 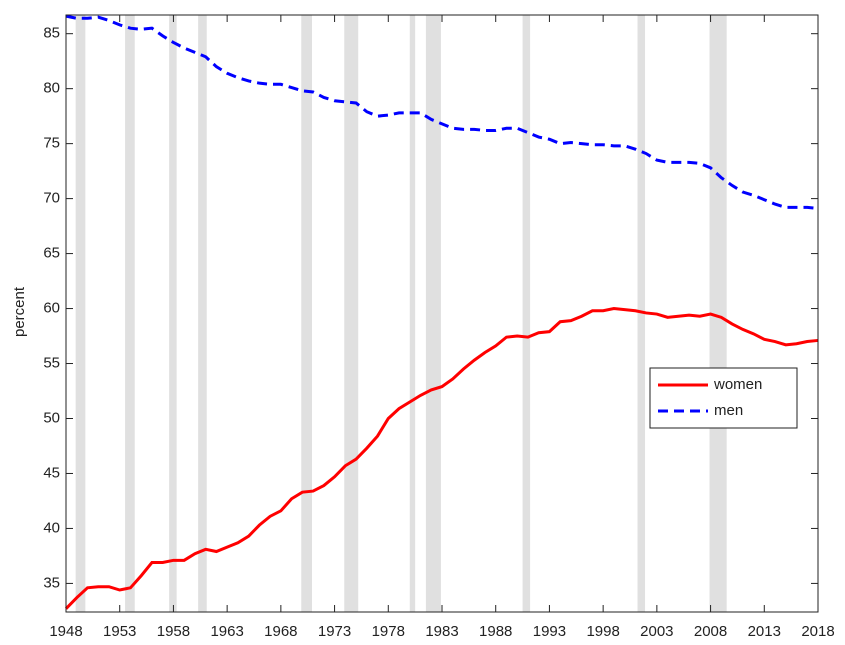 I want to click on x-tick-label: 1948, so click(x=65, y=631).